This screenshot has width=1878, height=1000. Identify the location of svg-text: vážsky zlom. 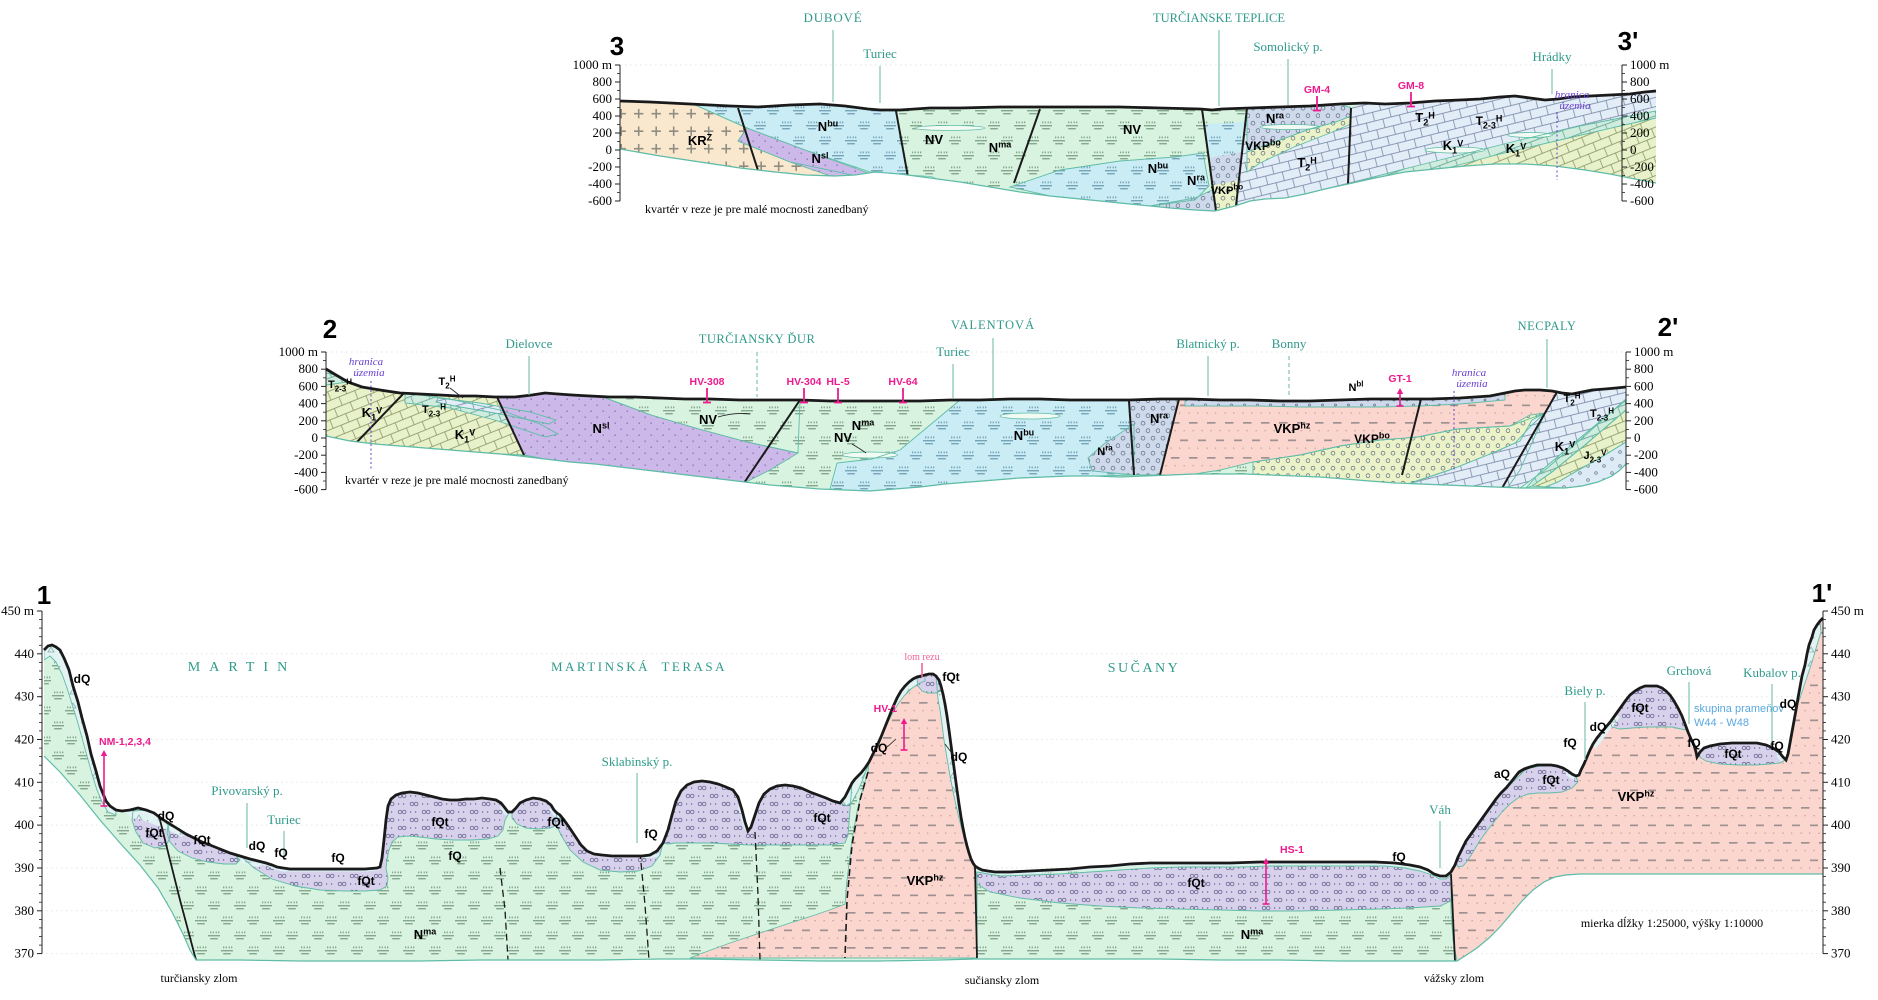
(1454, 978).